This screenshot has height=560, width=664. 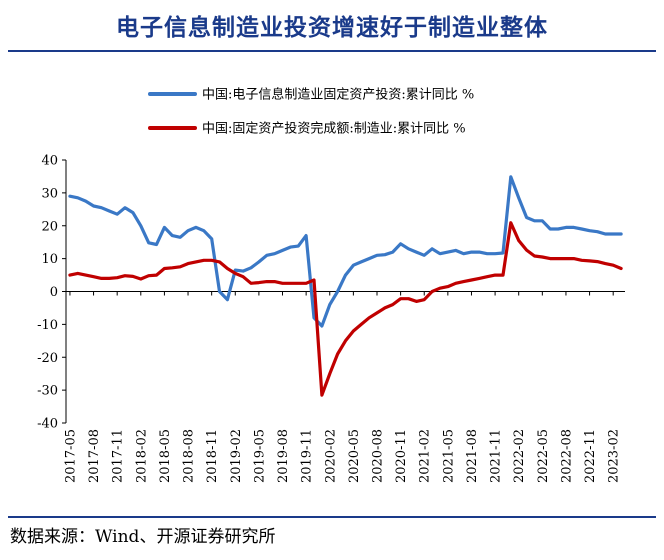 I want to click on x-tick-label: 2018-05, so click(x=165, y=456).